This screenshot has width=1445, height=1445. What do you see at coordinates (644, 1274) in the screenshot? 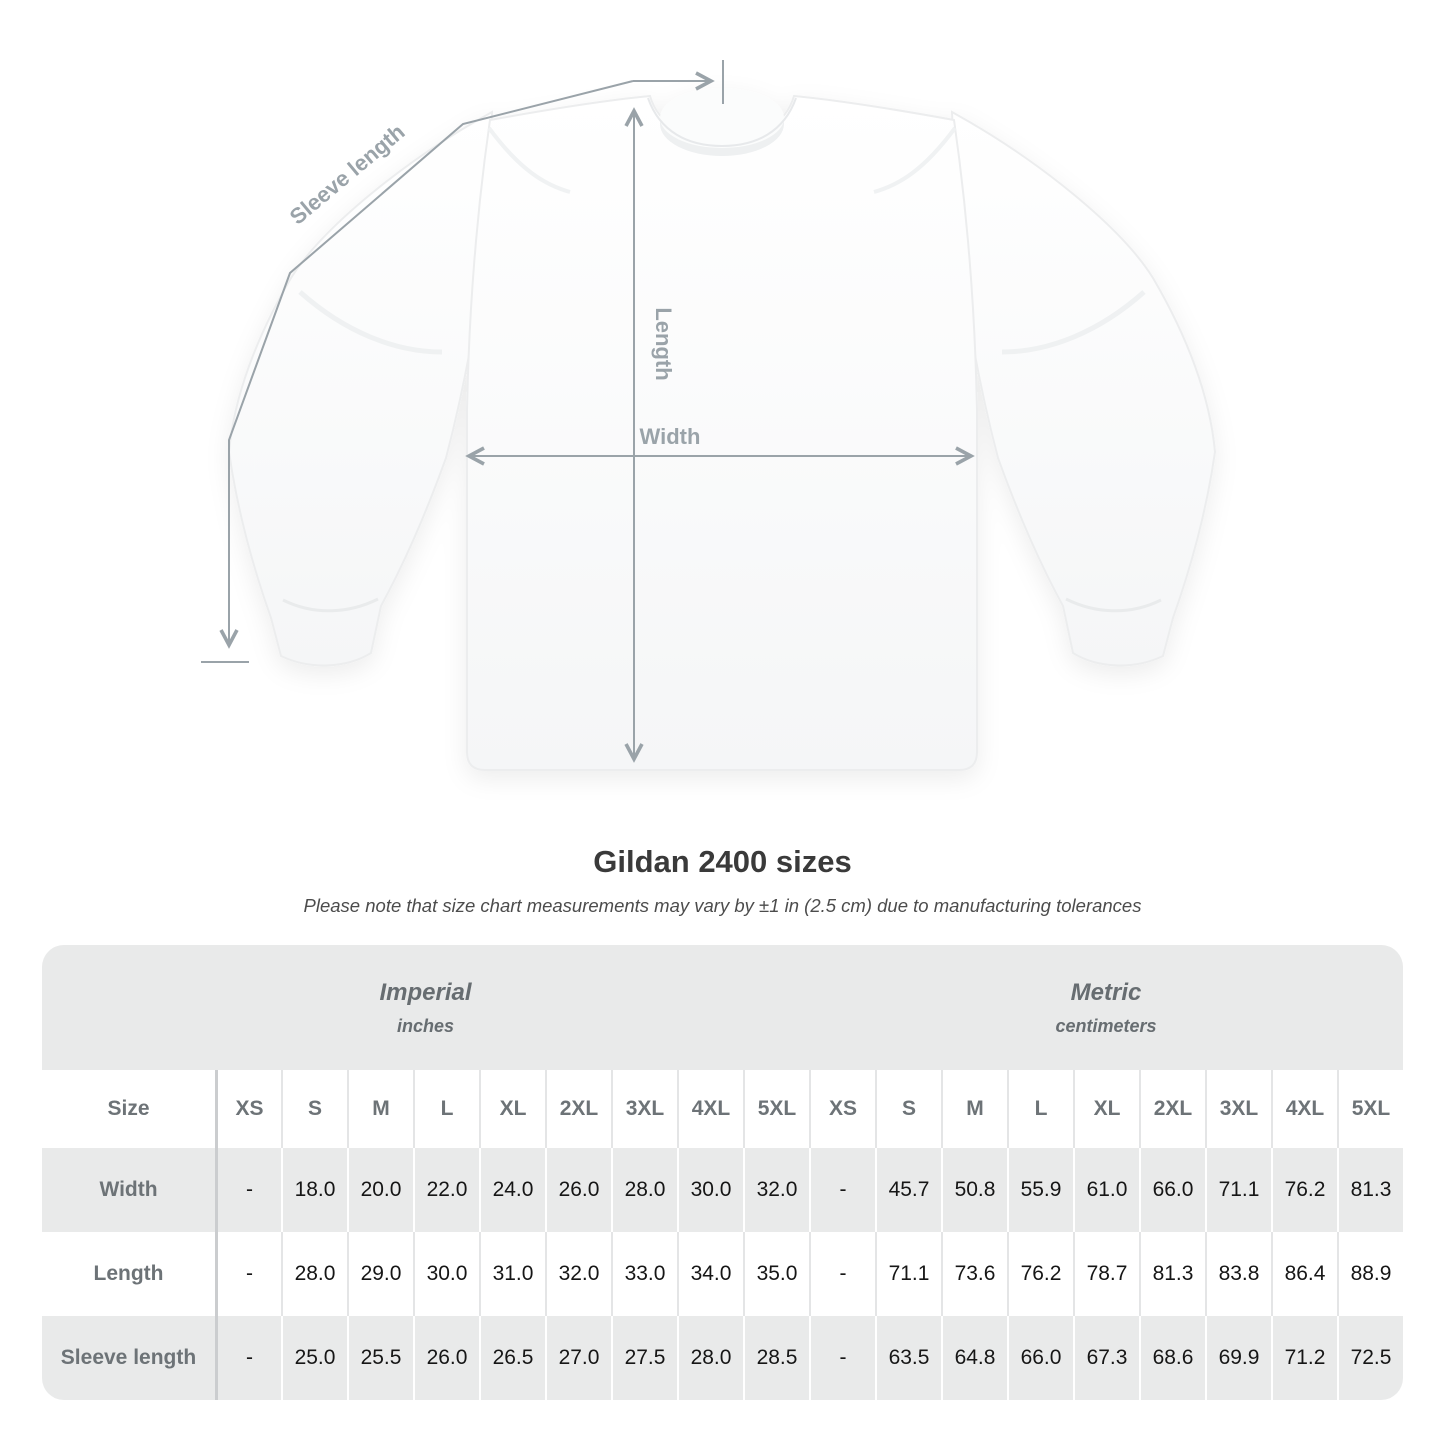
I see `size-cell: 33.0` at bounding box center [644, 1274].